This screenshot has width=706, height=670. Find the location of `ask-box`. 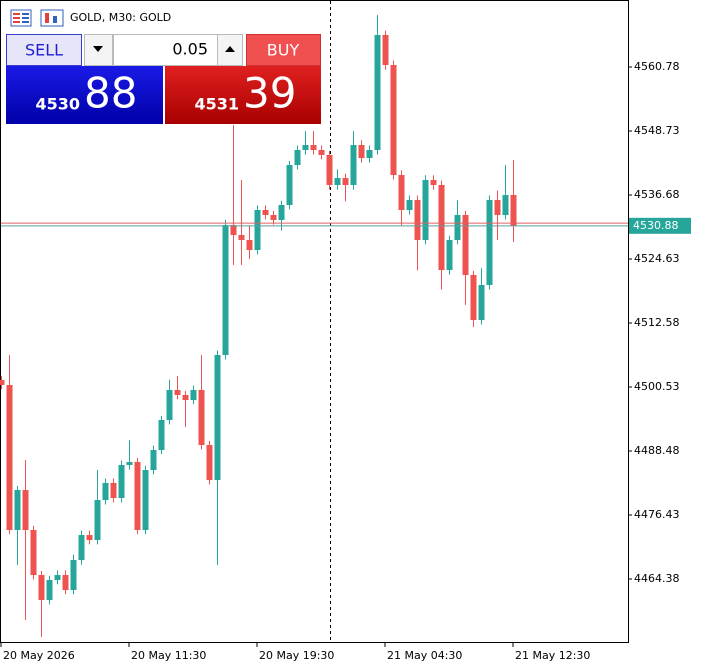

ask-box is located at coordinates (243, 95).